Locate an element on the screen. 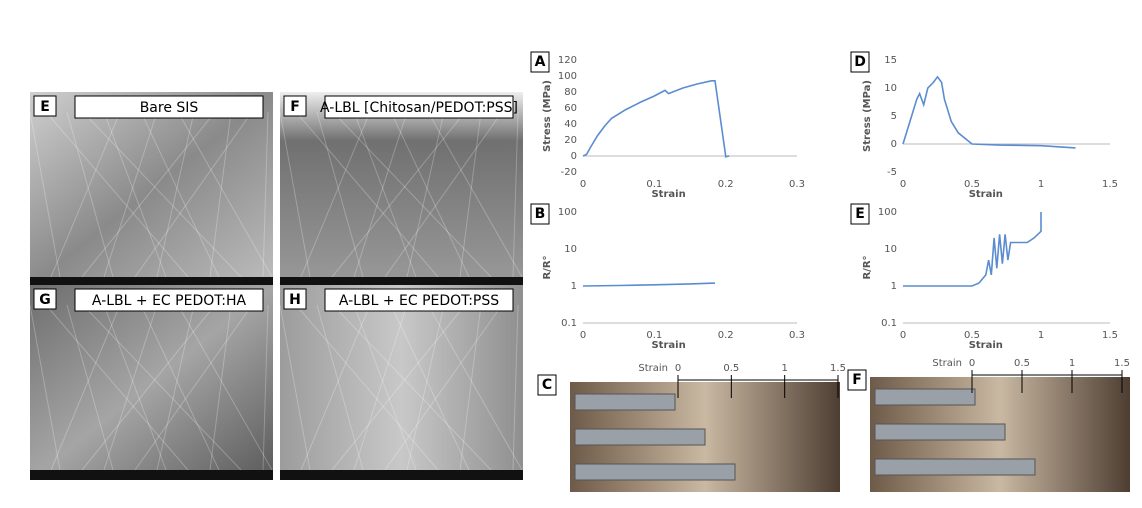  y-tick-label: 5 is located at coordinates (894, 116).